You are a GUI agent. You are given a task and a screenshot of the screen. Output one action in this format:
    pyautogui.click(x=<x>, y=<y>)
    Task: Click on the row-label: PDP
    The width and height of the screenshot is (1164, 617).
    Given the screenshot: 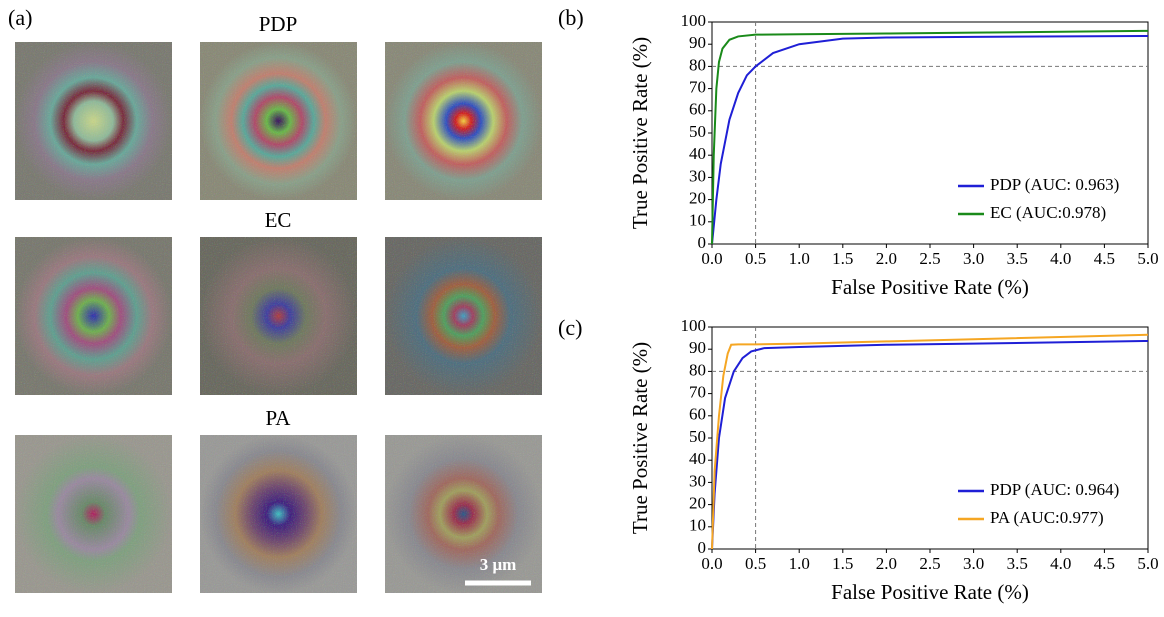 What is the action you would take?
    pyautogui.click(x=278, y=24)
    